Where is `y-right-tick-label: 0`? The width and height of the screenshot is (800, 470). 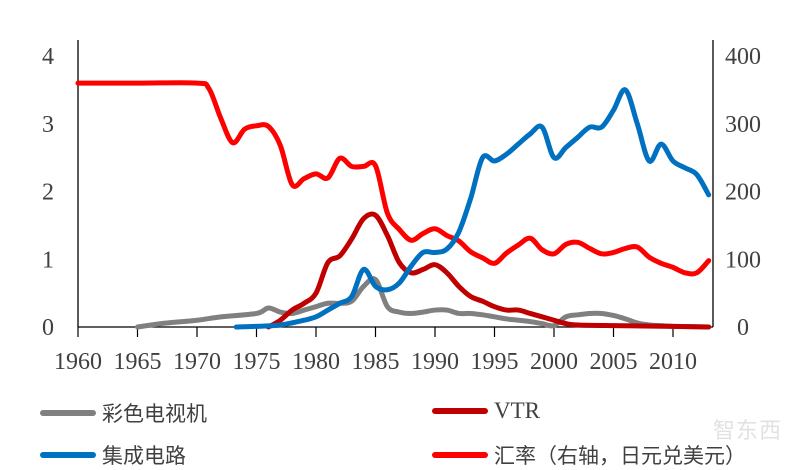
y-right-tick-label: 0 is located at coordinates (743, 328).